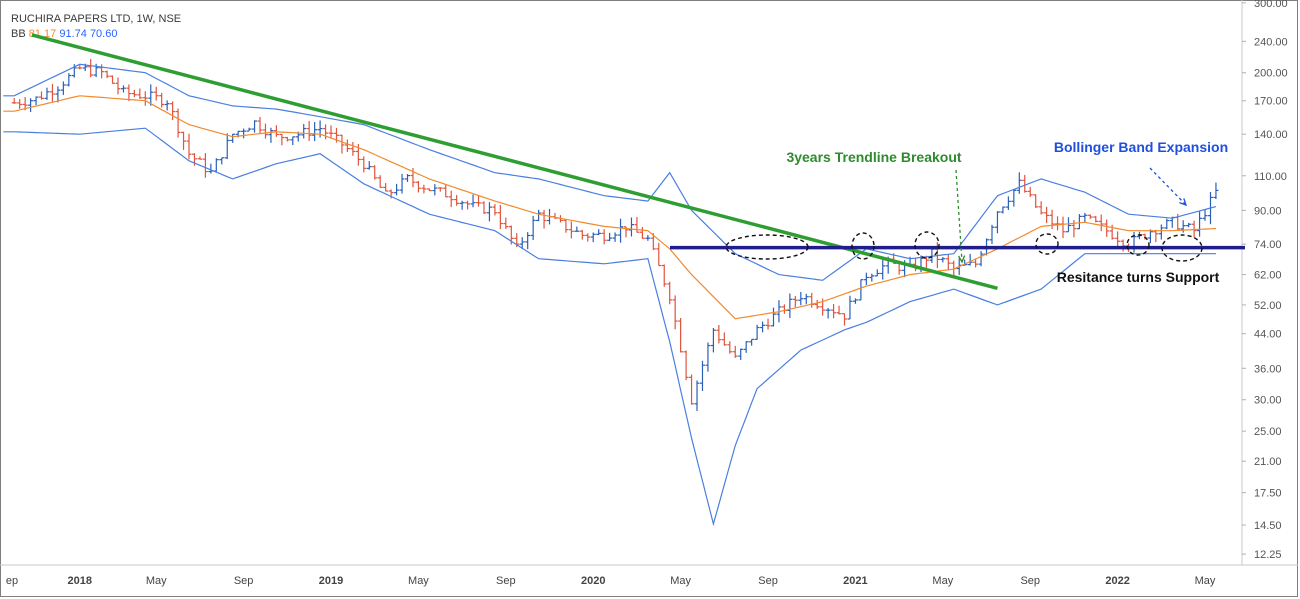 The image size is (1300, 599). I want to click on resistance-support-label: Resitance turns Support, so click(1138, 277).